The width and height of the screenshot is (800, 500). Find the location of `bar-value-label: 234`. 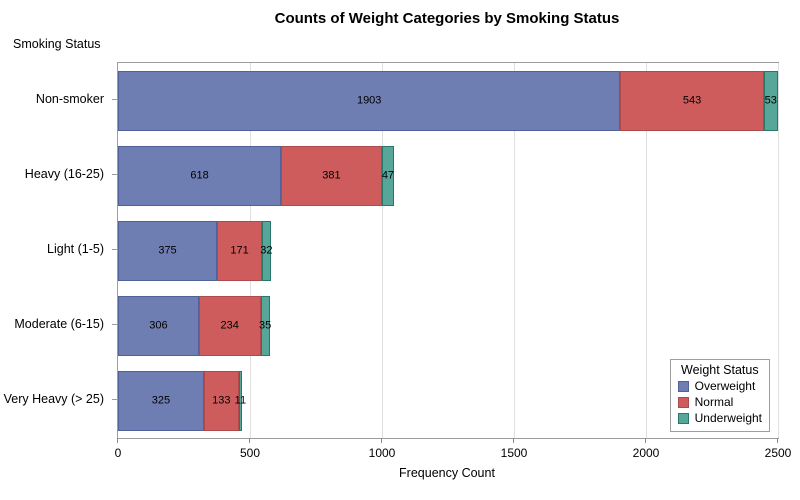

bar-value-label: 234 is located at coordinates (229, 325).